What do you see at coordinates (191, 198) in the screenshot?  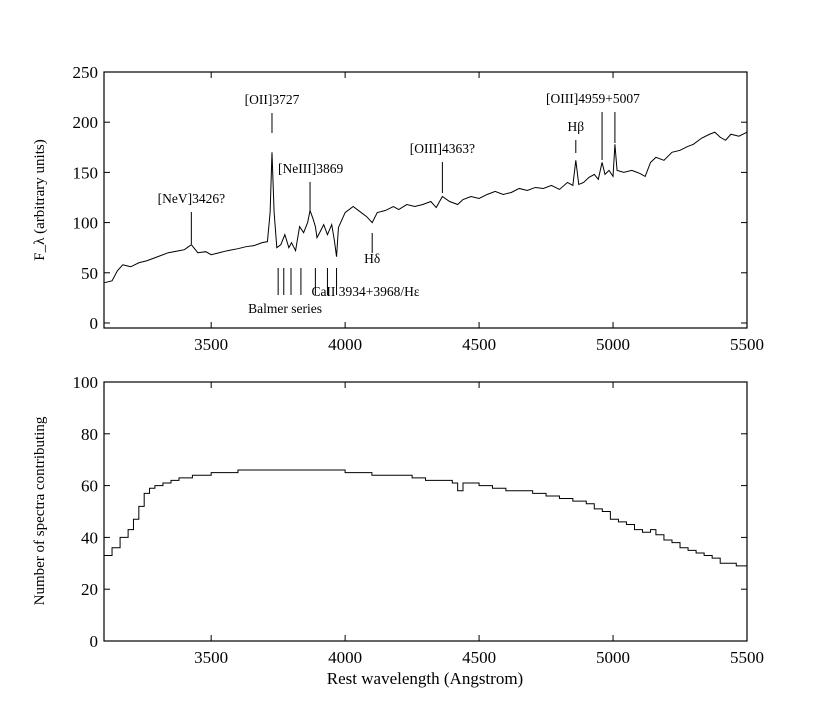 I see `annotation-label: [NeV]3426?` at bounding box center [191, 198].